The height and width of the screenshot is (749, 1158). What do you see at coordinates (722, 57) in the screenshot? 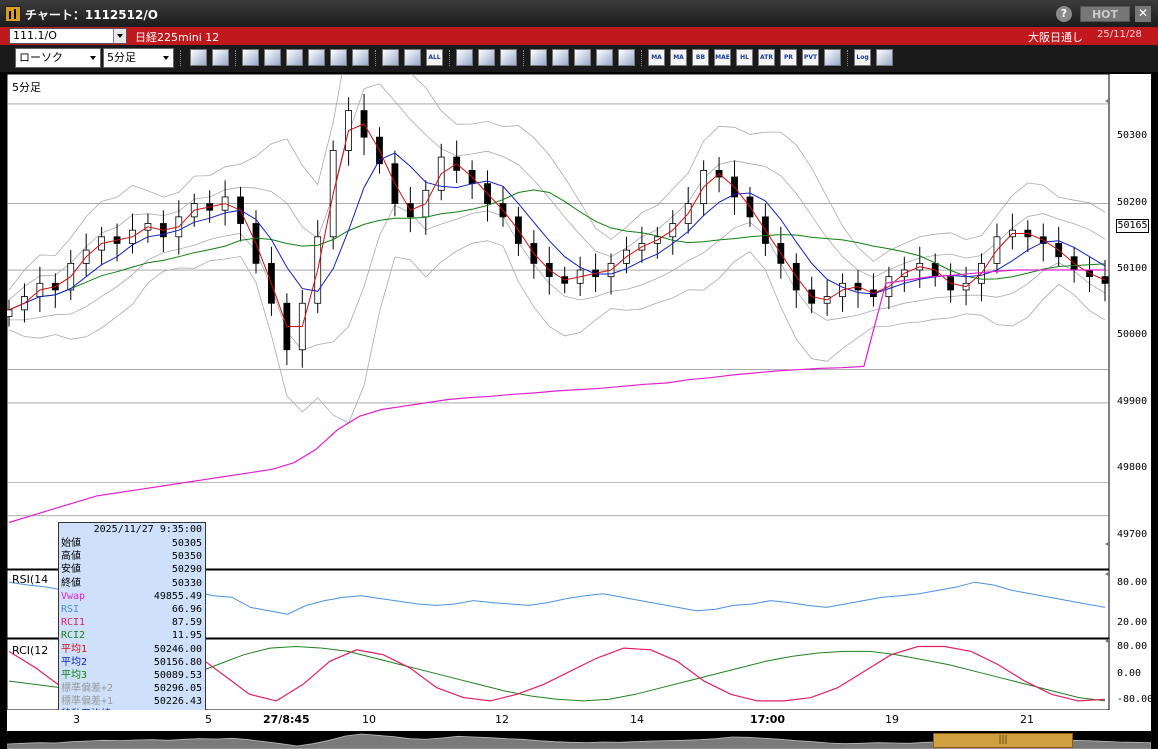
I see `tool-mae-button: MAE` at bounding box center [722, 57].